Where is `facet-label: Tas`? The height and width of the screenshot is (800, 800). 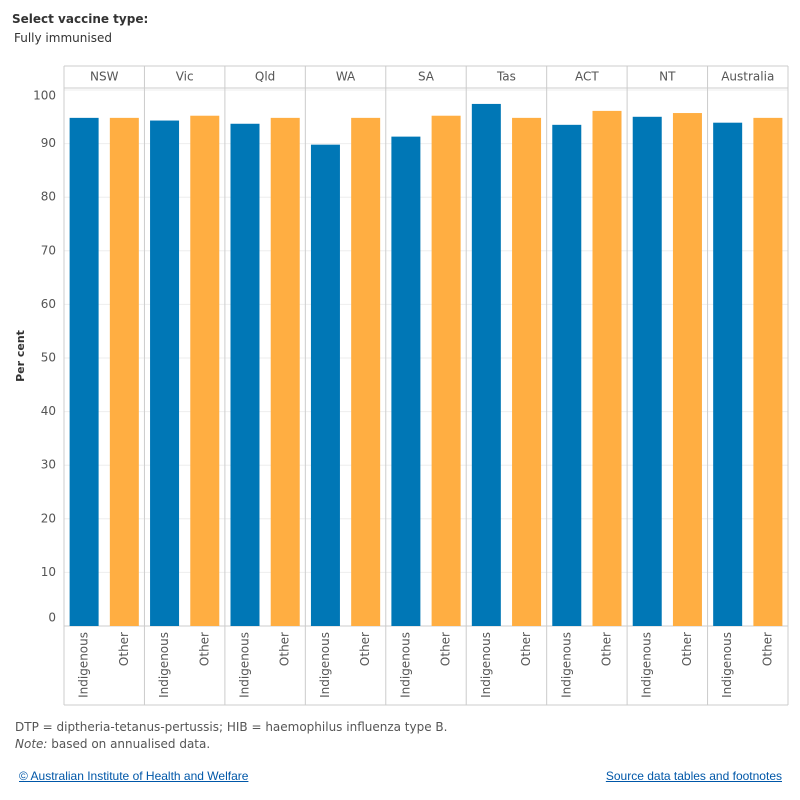
facet-label: Tas is located at coordinates (506, 77).